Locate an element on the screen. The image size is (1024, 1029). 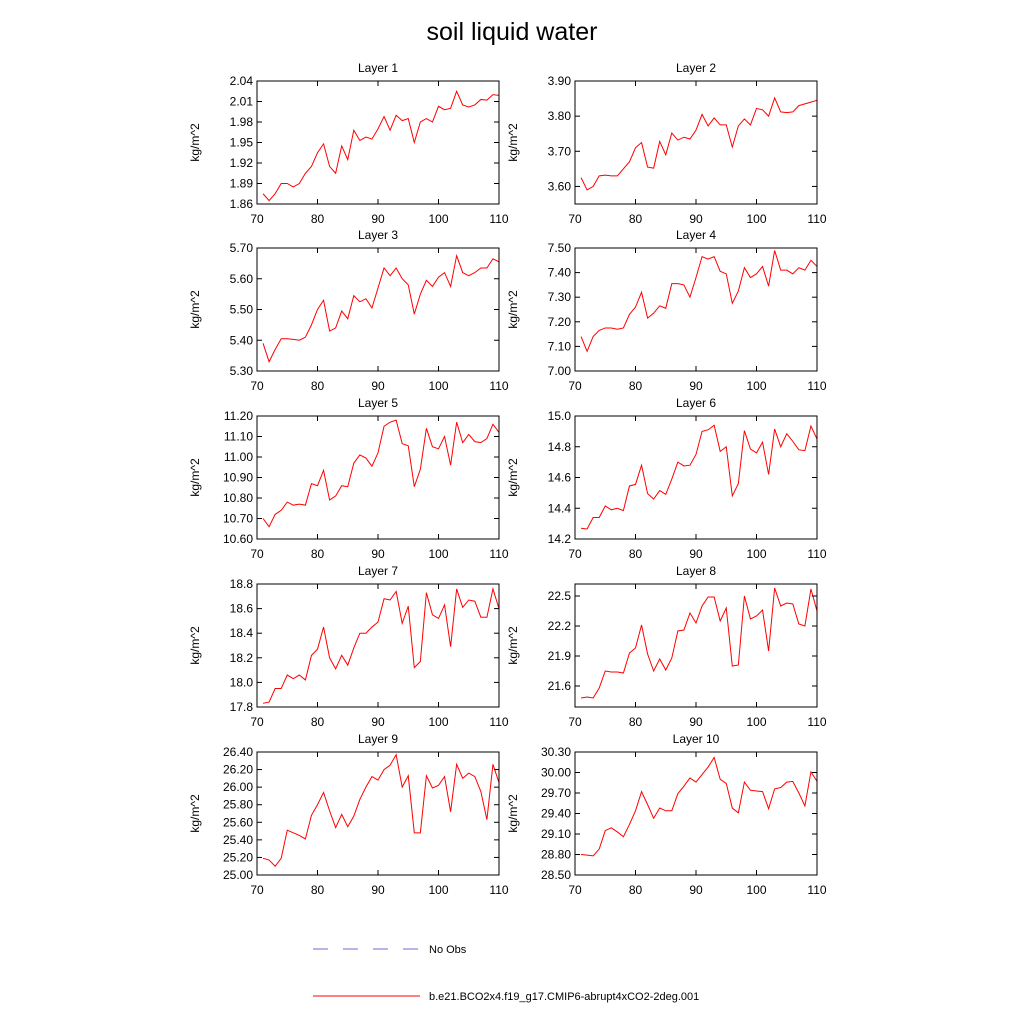
y-tick-label: 14.8 is located at coordinates (560, 447).